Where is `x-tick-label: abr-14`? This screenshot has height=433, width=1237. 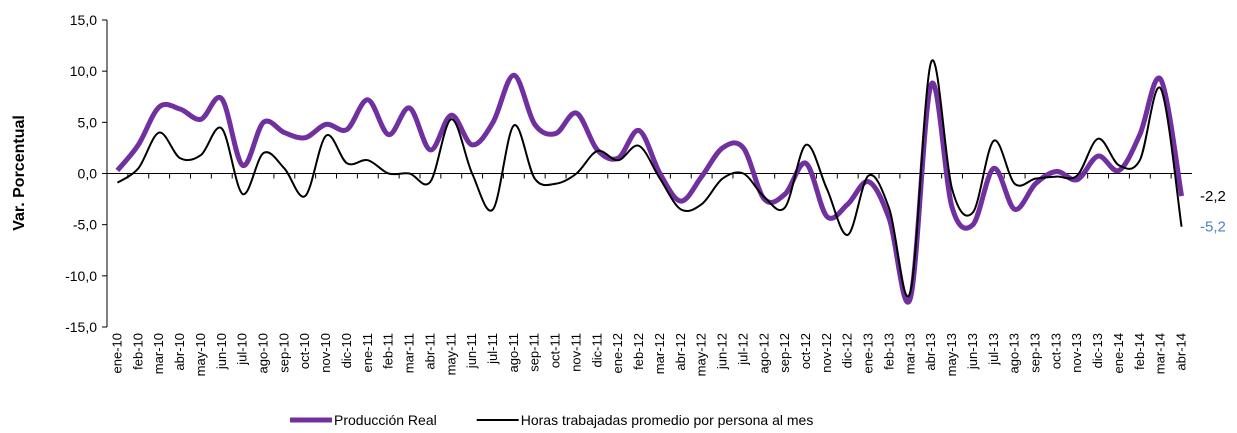 x-tick-label: abr-14 is located at coordinates (1181, 352).